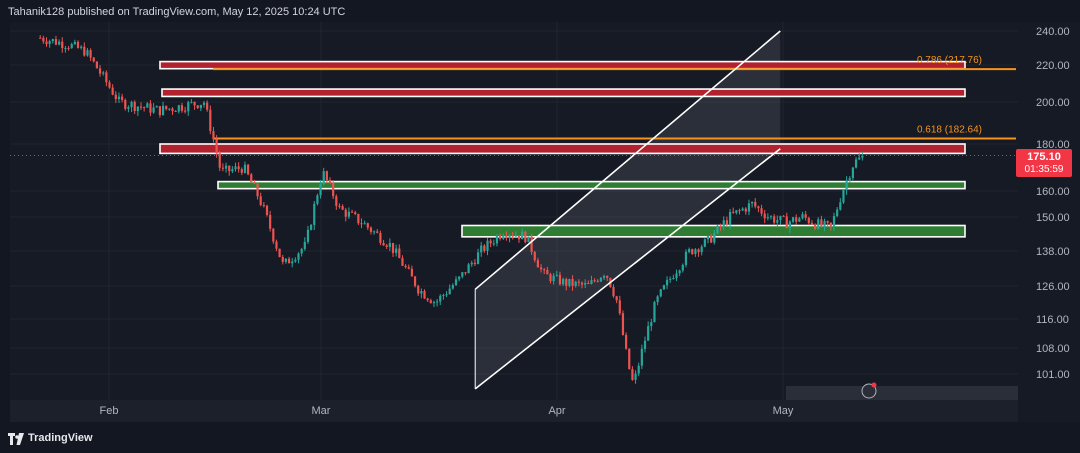 Image resolution: width=1080 pixels, height=453 pixels. Describe the element at coordinates (50, 438) in the screenshot. I see `tradingview-logo: TradingView` at that location.